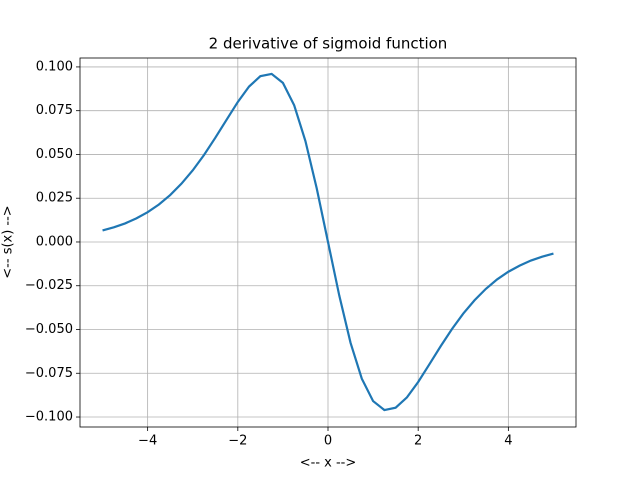 The height and width of the screenshot is (480, 640). I want to click on y-tick-label: 0.000, so click(54, 241).